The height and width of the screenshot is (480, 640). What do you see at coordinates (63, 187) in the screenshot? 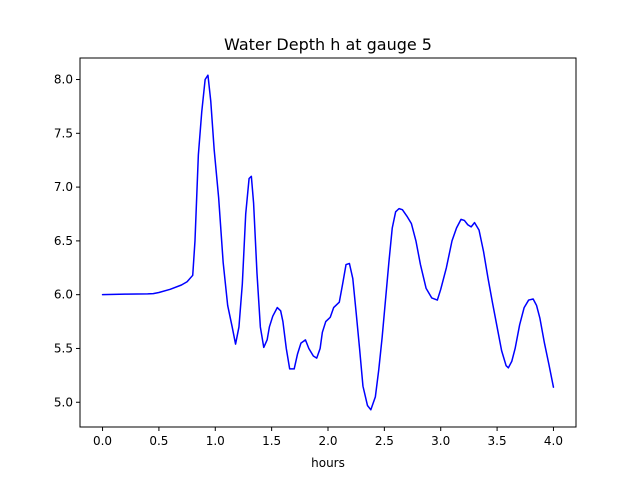
I see `y-tick-label: 7.0` at bounding box center [63, 187].